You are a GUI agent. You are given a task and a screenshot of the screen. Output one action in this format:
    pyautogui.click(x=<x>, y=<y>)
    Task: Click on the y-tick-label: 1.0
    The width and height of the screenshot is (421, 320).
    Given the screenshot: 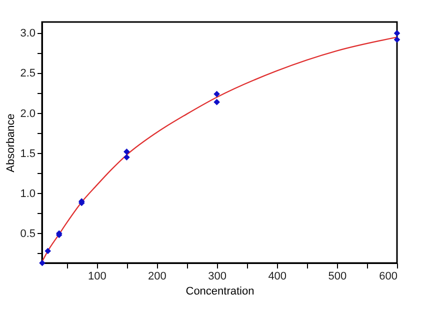 What is the action you would take?
    pyautogui.click(x=28, y=194)
    